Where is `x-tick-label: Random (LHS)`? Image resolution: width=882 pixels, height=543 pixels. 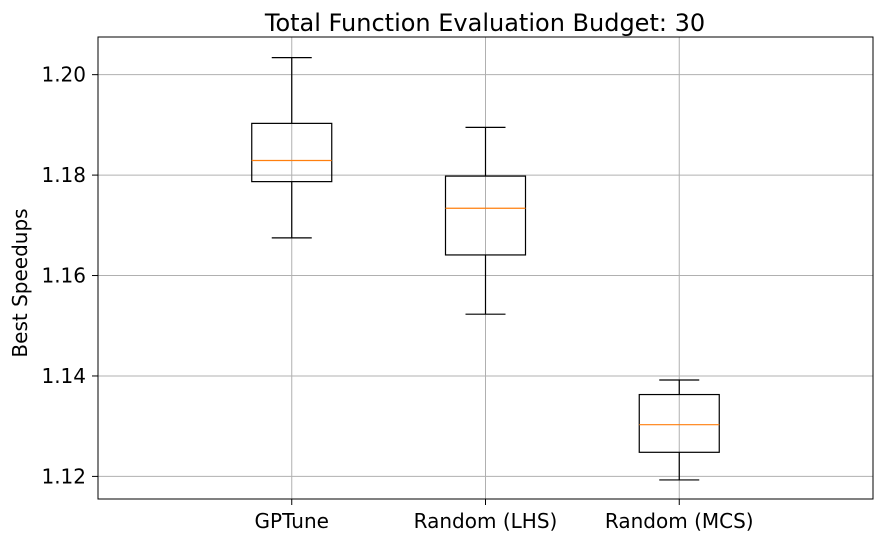 x-tick-label: Random (LHS) is located at coordinates (486, 521).